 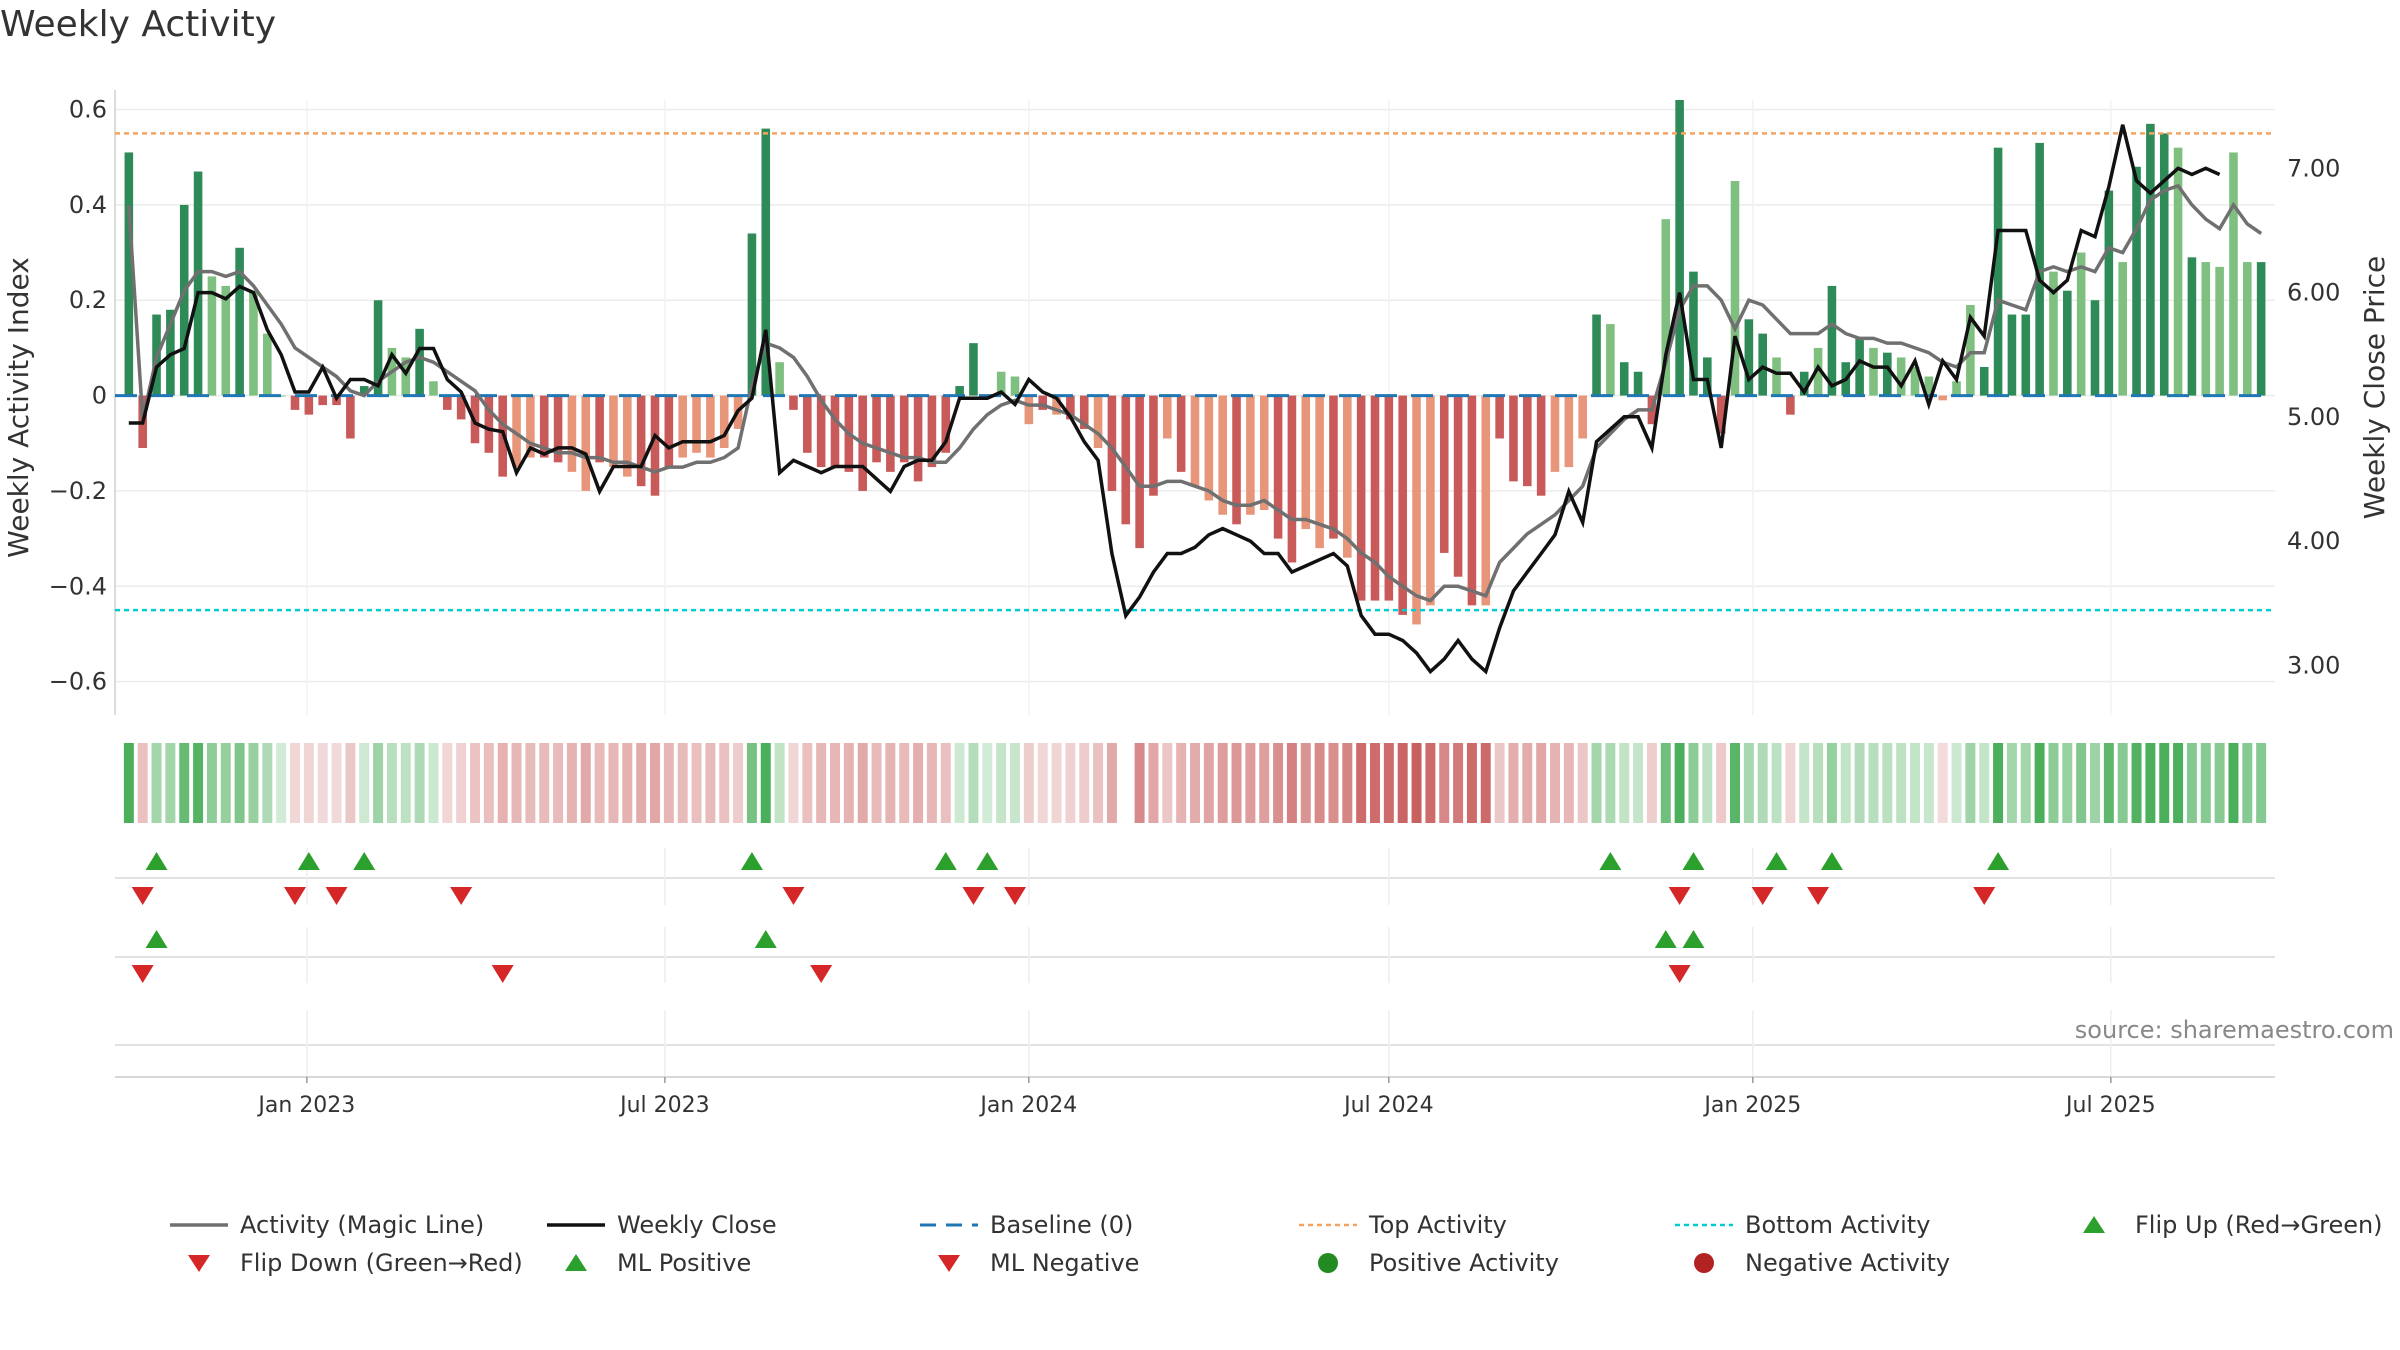 I want to click on legend-up-triangle, so click(x=576, y=1262).